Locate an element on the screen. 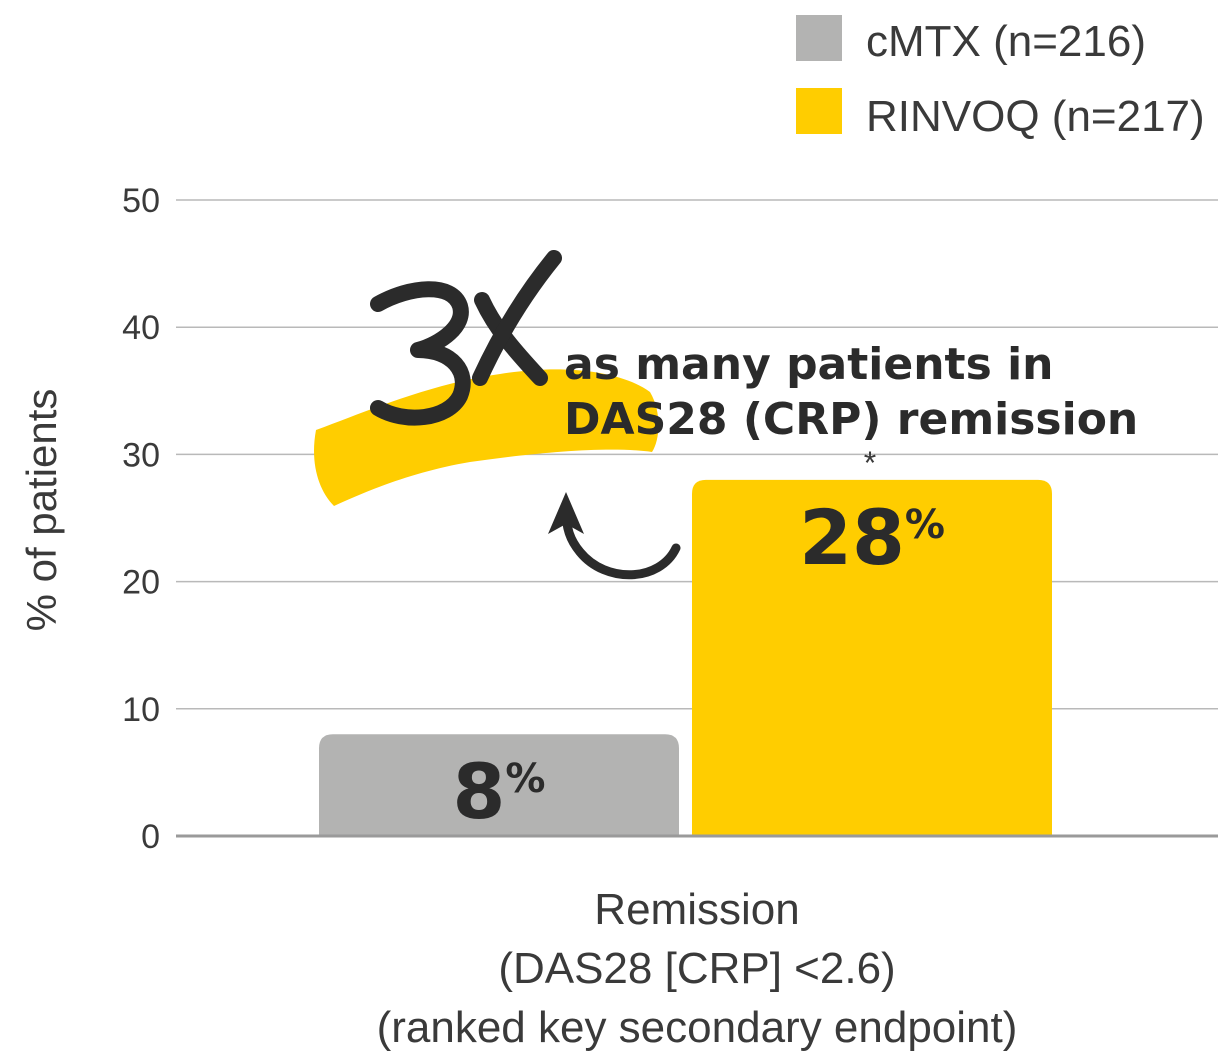 This screenshot has width=1218, height=1060. bar-rinvoq is located at coordinates (872, 657).